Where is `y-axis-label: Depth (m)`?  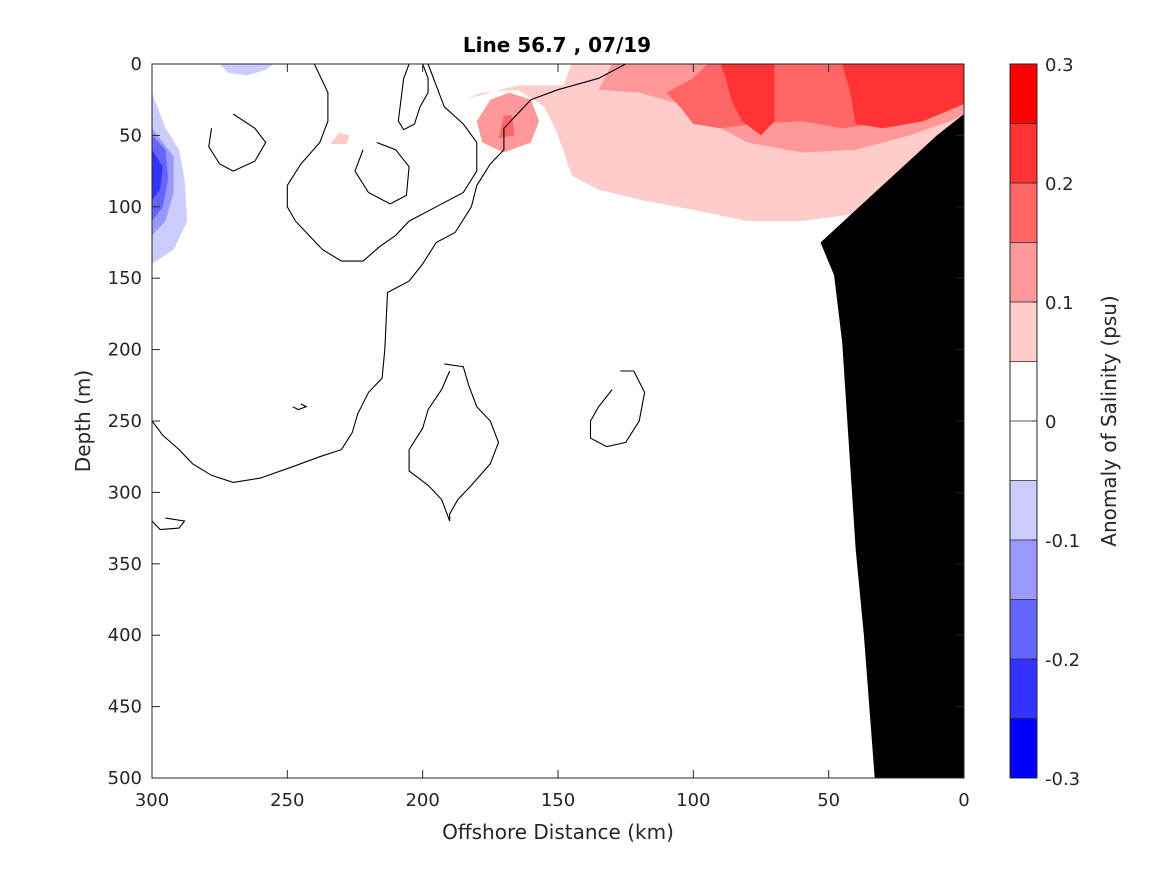 y-axis-label: Depth (m) is located at coordinates (83, 421).